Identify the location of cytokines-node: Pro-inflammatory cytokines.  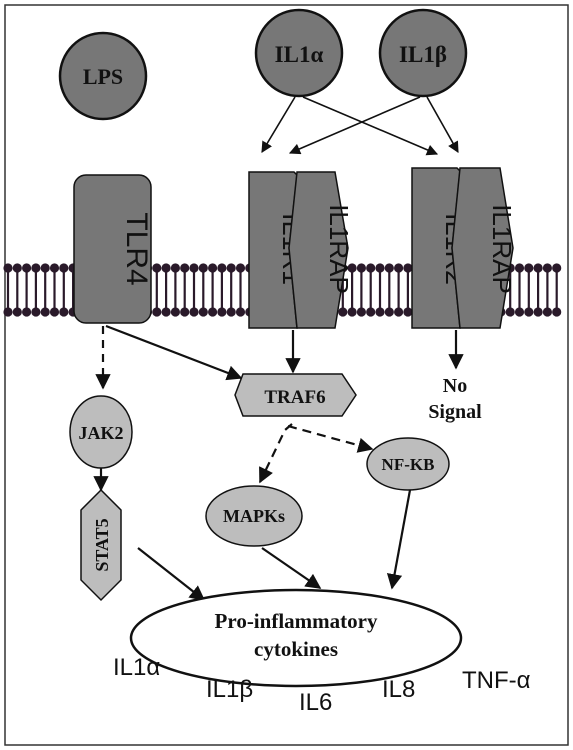
(296, 638).